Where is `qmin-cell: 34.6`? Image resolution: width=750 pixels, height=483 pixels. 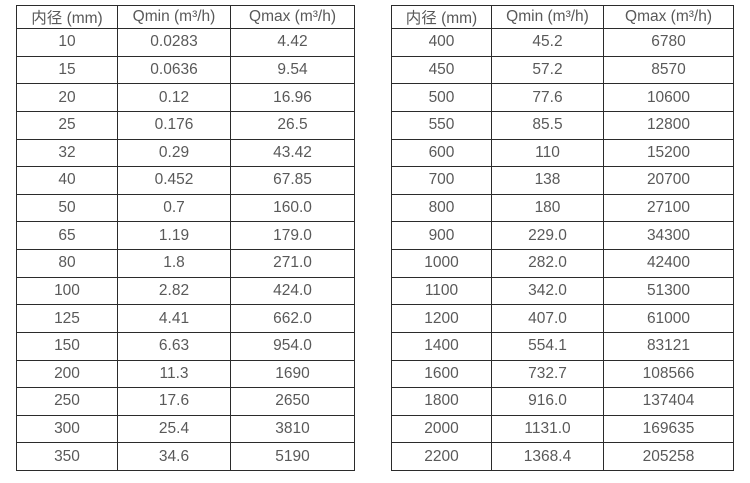
qmin-cell: 34.6 is located at coordinates (174, 456).